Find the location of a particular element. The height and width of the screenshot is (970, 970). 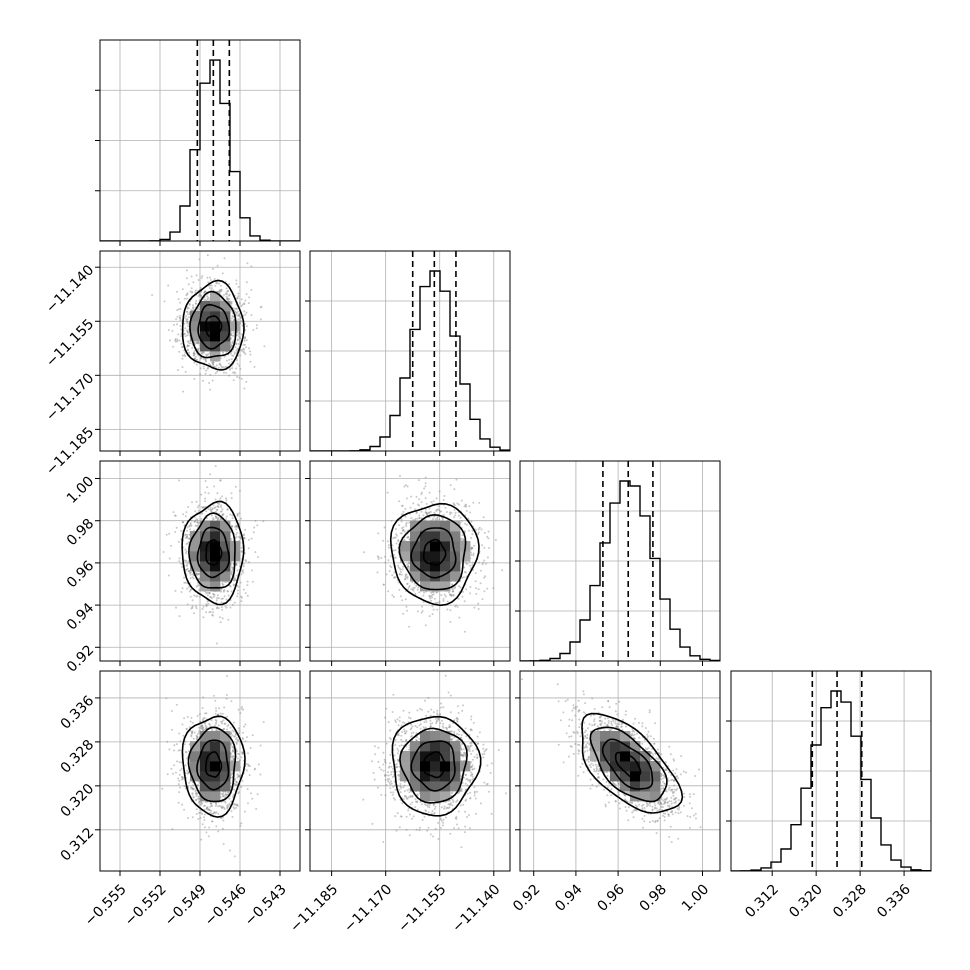

y-tick-label: −11.170 is located at coordinates (70, 397).